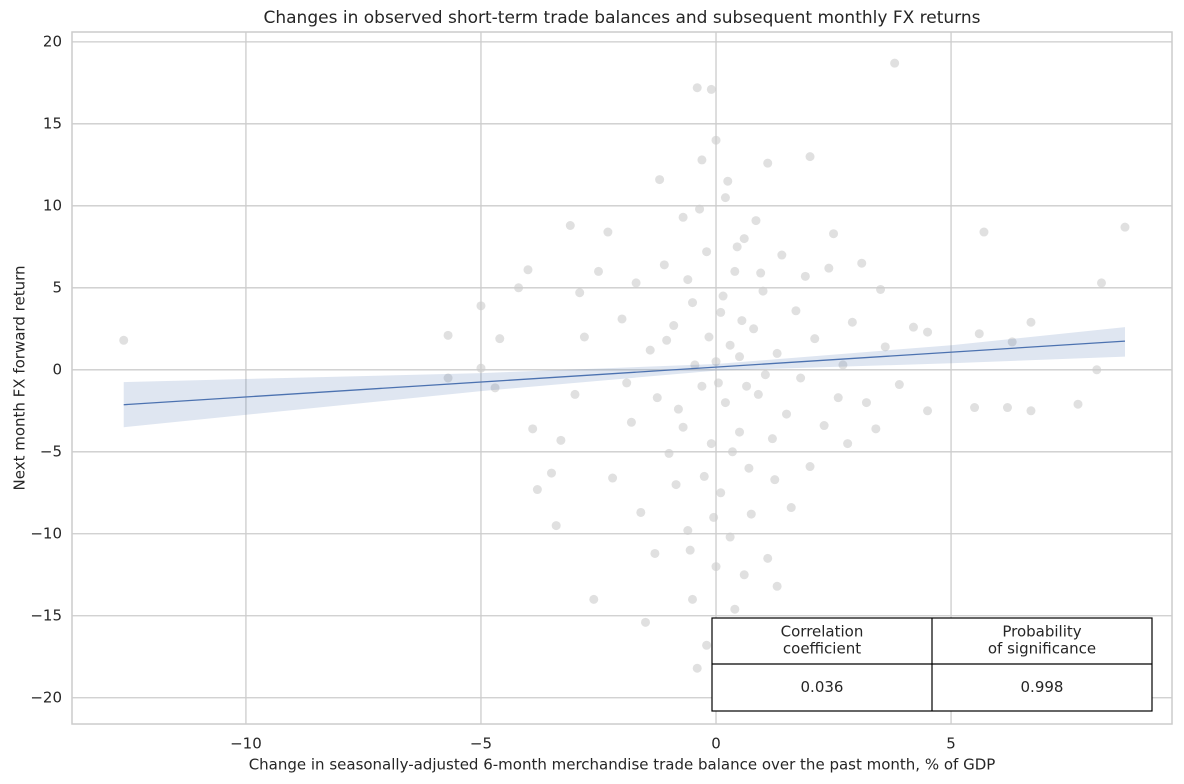  I want to click on y-tick-label: 10, so click(52, 205).